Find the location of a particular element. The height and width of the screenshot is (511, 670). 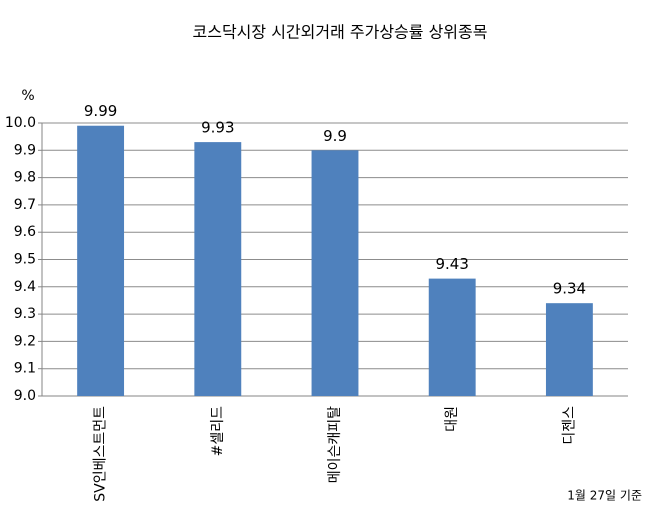

data-label: 9.43 is located at coordinates (451, 264).